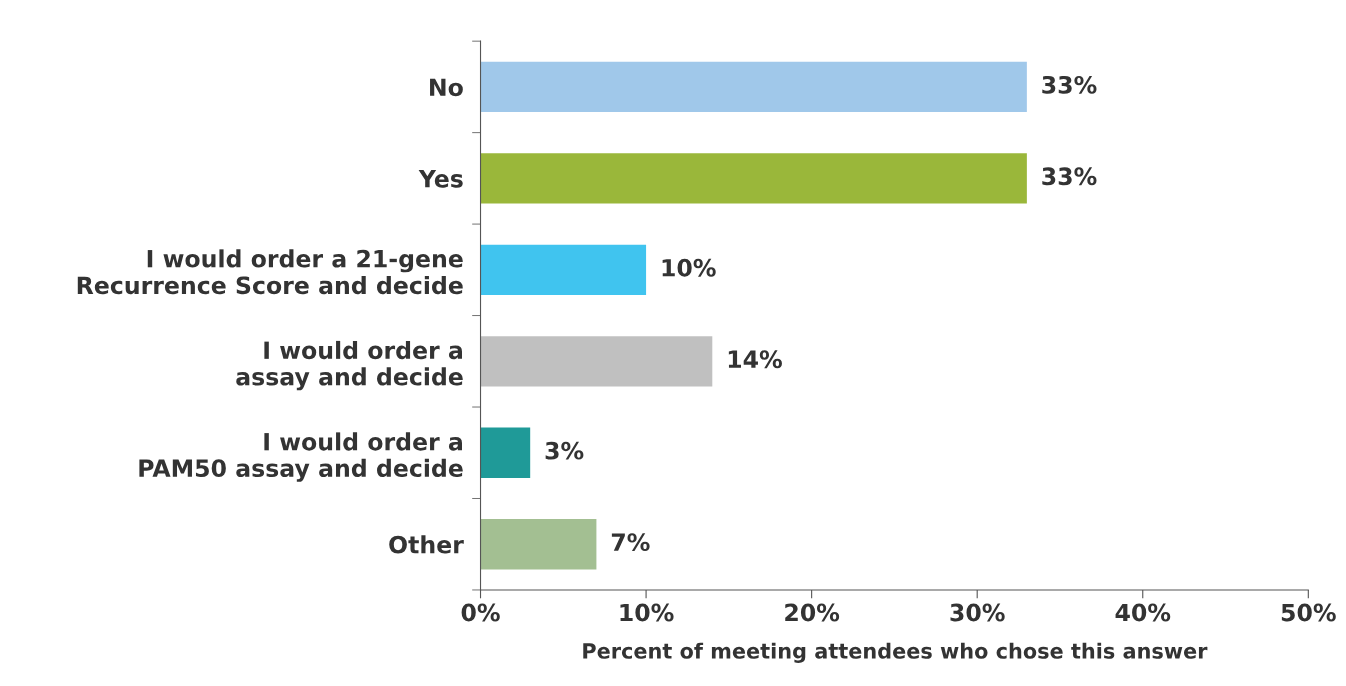 The image size is (1346, 686). Describe the element at coordinates (564, 450) in the screenshot. I see `data-label: 3%` at that location.